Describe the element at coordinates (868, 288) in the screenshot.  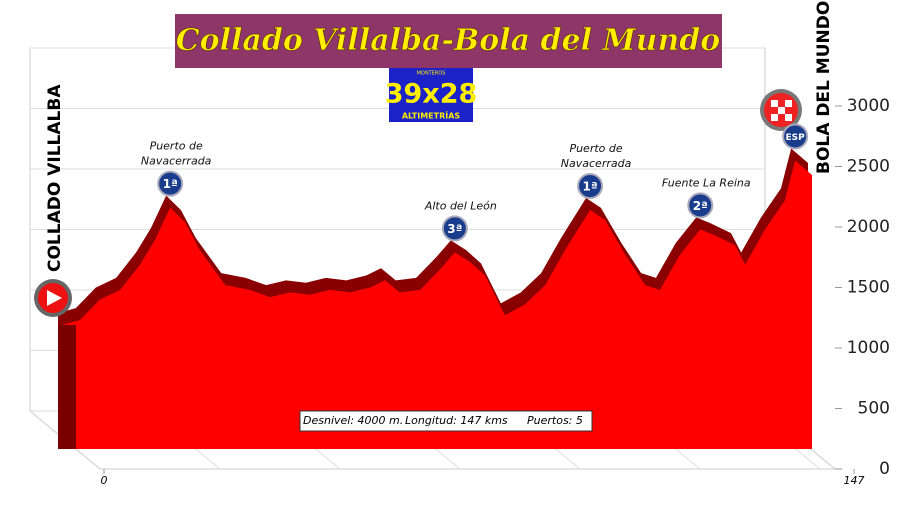
I see `y-tick-label: 1500` at that location.